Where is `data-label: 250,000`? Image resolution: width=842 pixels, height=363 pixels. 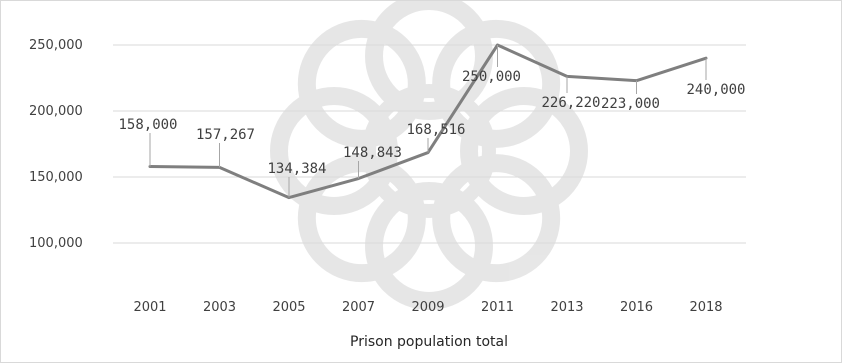 data-label: 250,000 is located at coordinates (491, 77).